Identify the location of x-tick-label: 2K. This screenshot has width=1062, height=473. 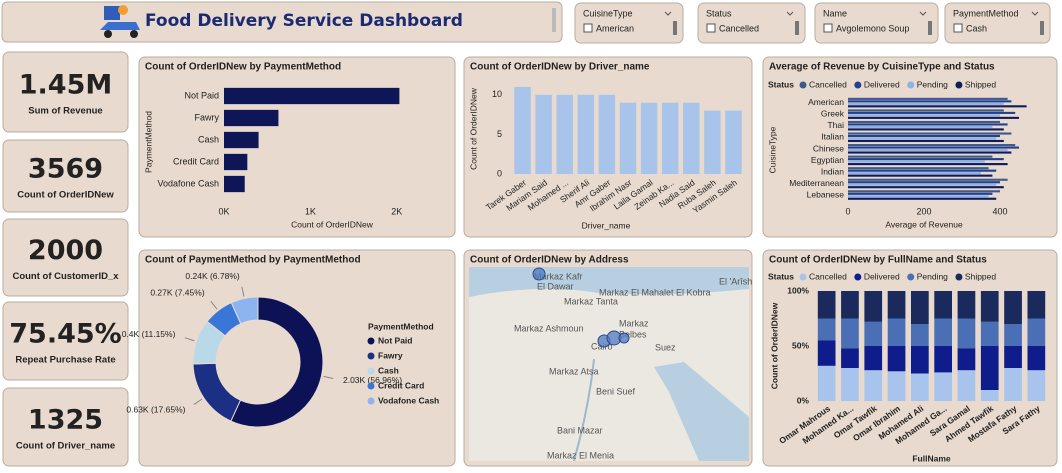
(396, 211).